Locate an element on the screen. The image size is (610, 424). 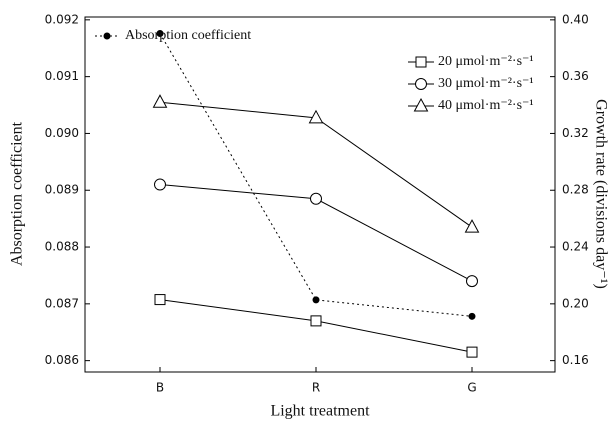
legend-label: 30 μmol·m⁻²·s⁻¹ is located at coordinates (486, 83).